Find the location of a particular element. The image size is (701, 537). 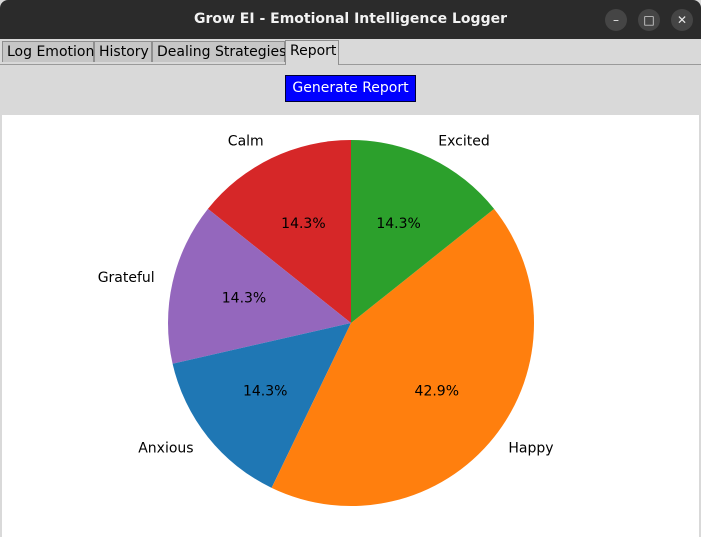

window-title: Grow EI - Emotional Intelligence Logger is located at coordinates (350, 19).